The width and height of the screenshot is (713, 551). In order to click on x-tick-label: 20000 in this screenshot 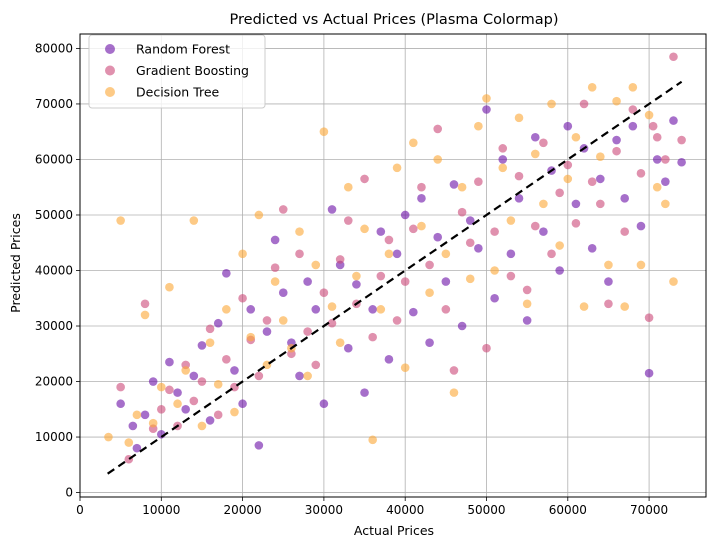, I will do `click(243, 510)`.